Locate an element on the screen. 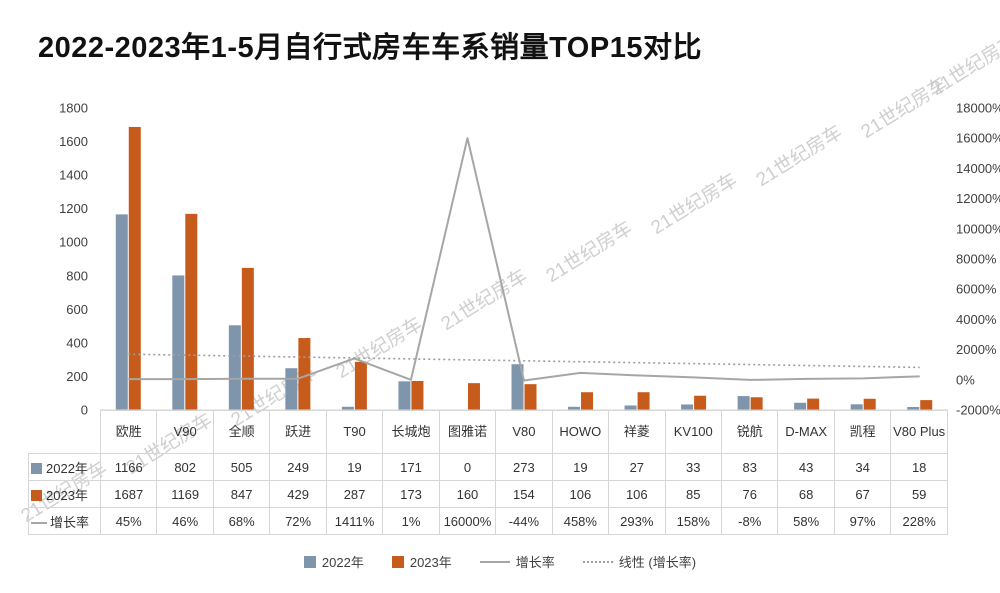 Image resolution: width=1000 pixels, height=593 pixels. table-cell: 0 is located at coordinates (467, 467).